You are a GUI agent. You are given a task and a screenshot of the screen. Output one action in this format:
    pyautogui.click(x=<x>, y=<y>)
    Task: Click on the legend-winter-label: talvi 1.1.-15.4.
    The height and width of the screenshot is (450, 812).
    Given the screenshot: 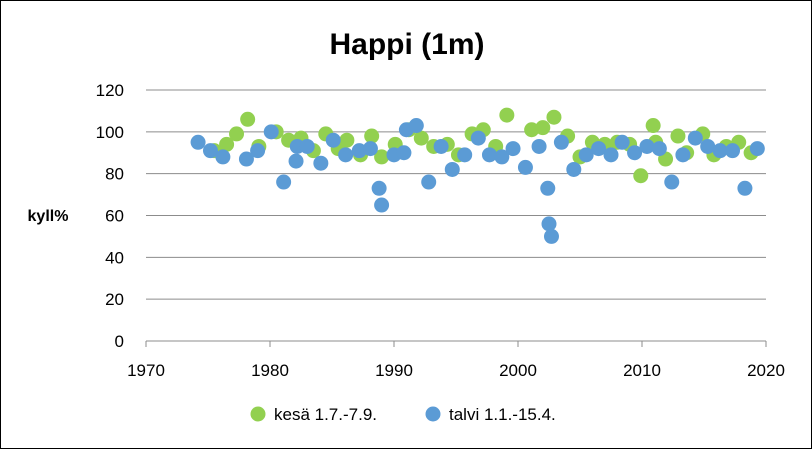 What is the action you would take?
    pyautogui.click(x=502, y=414)
    